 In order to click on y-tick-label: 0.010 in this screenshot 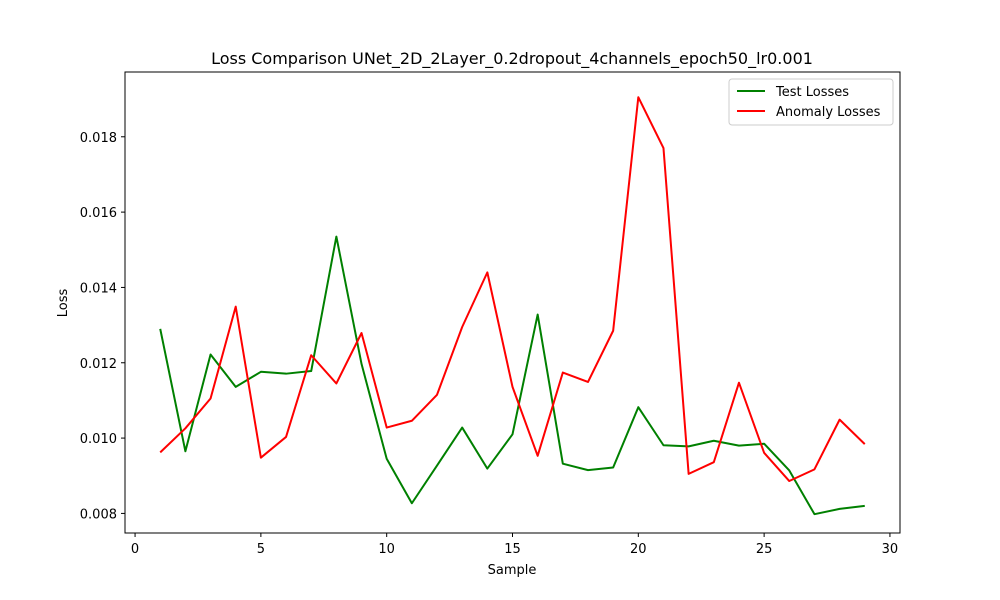, I will do `click(98, 439)`.